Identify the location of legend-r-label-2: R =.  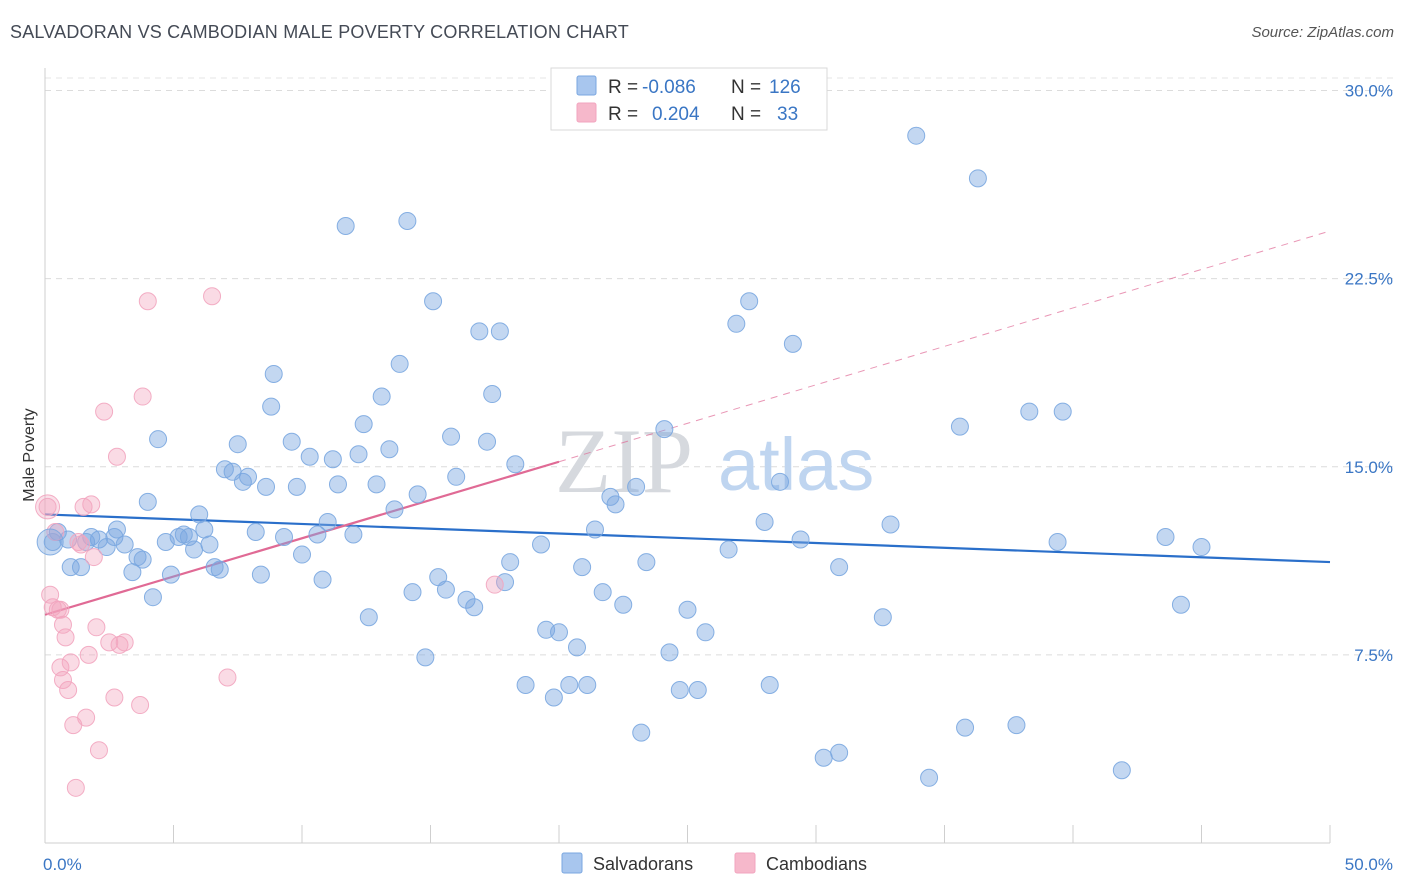
(623, 114).